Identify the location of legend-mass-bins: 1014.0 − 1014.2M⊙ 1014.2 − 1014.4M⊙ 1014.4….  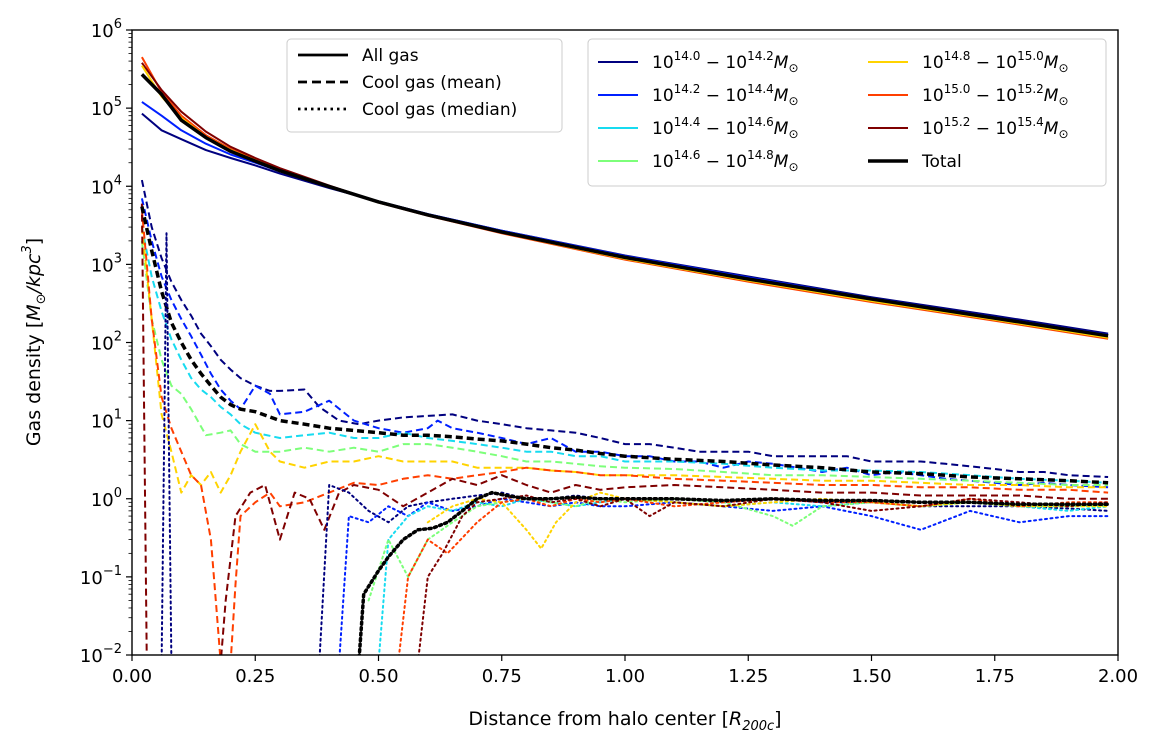
(847, 112).